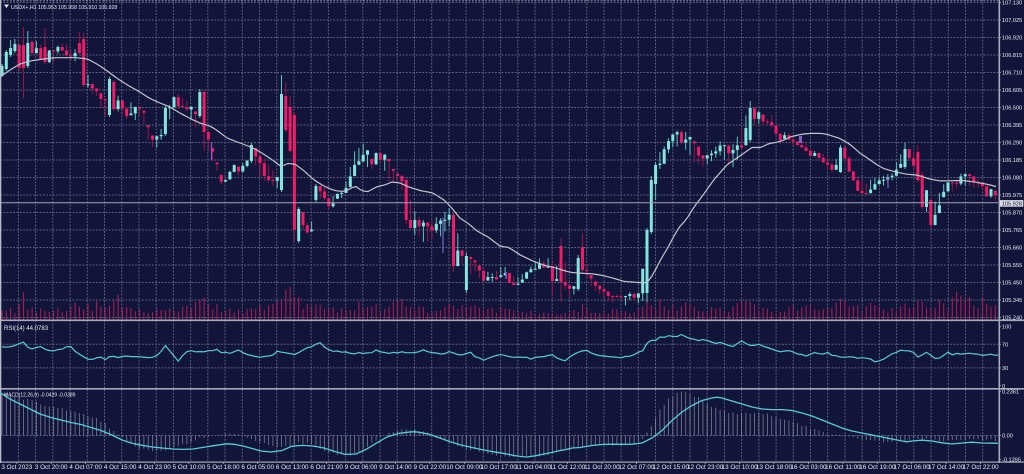  I want to click on svg-text: 17 Oct 06:00, so click(912, 467).